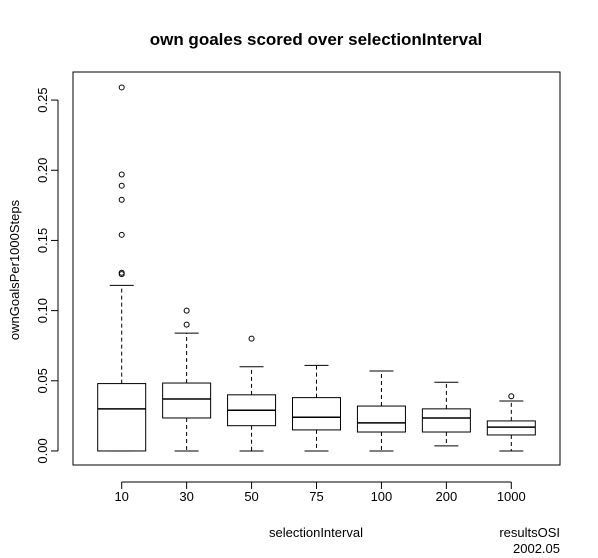 The width and height of the screenshot is (598, 558). Describe the element at coordinates (447, 496) in the screenshot. I see `x-tick-label: 200` at that location.